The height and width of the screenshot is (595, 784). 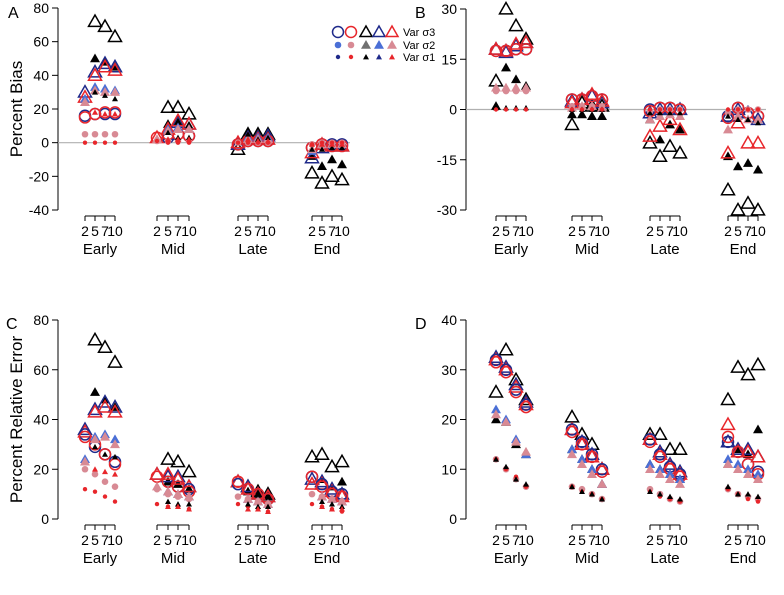 I want to click on group-label: Mid, so click(x=173, y=249).